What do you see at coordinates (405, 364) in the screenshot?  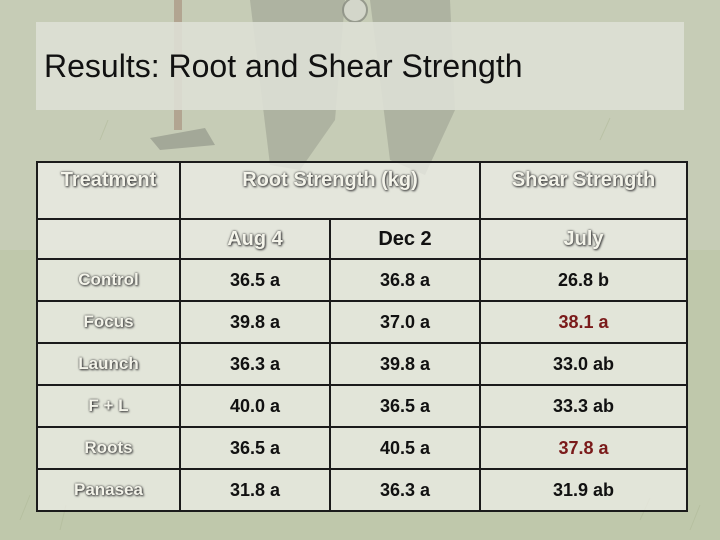 I see `cell-dec2: 39.8 a` at bounding box center [405, 364].